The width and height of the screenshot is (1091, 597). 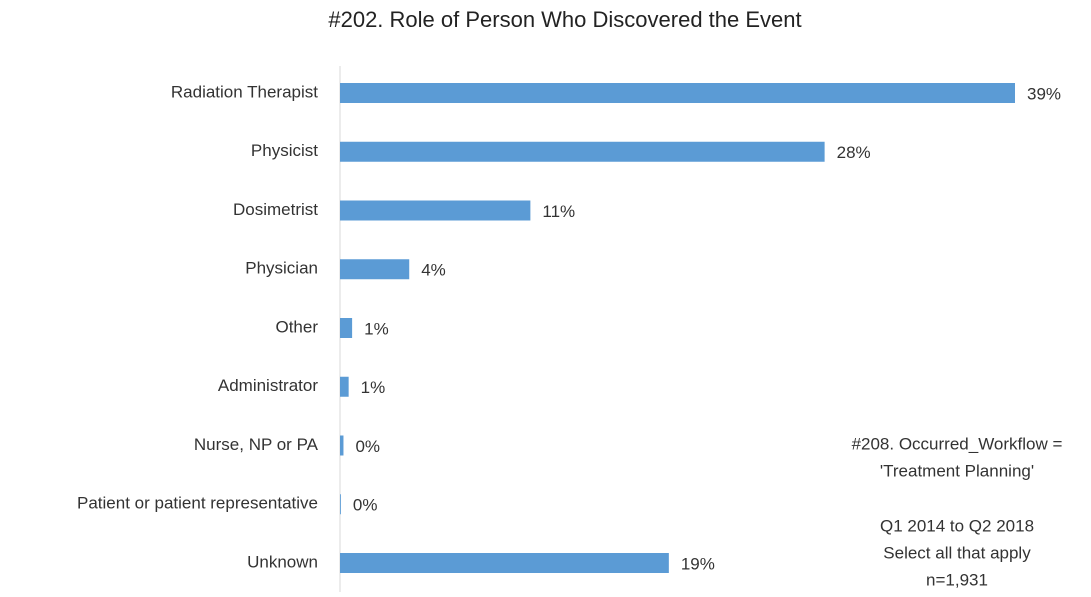 What do you see at coordinates (957, 525) in the screenshot?
I see `annotation: Q1 2014 to Q2 2018` at bounding box center [957, 525].